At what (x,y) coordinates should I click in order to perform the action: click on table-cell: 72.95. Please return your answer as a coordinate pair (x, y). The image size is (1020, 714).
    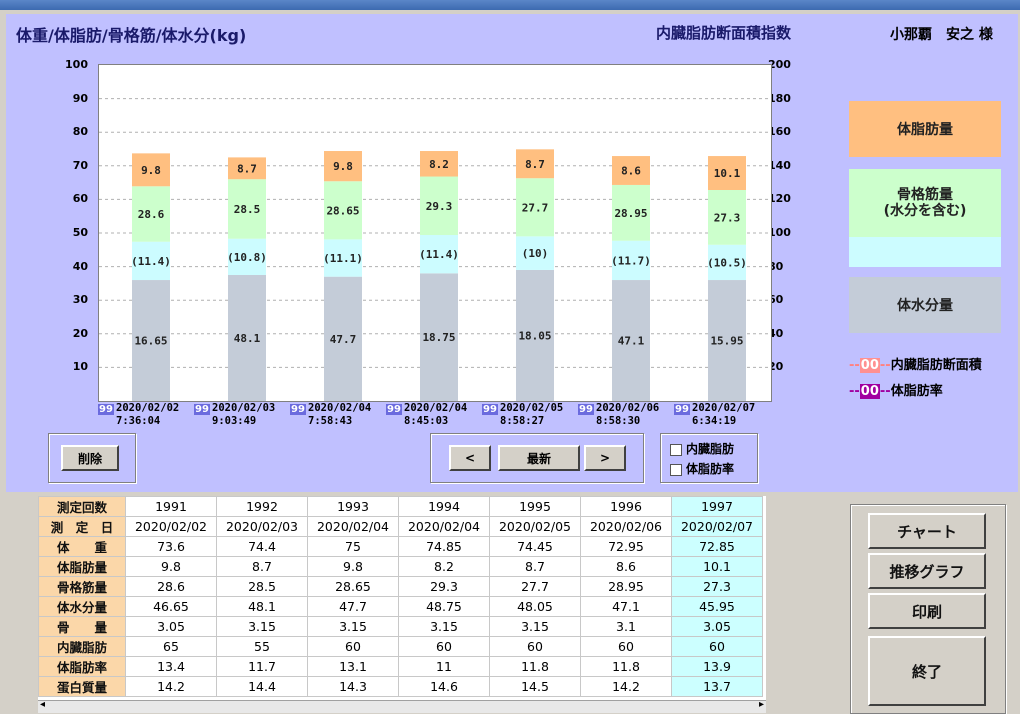
    Looking at the image, I should click on (626, 546).